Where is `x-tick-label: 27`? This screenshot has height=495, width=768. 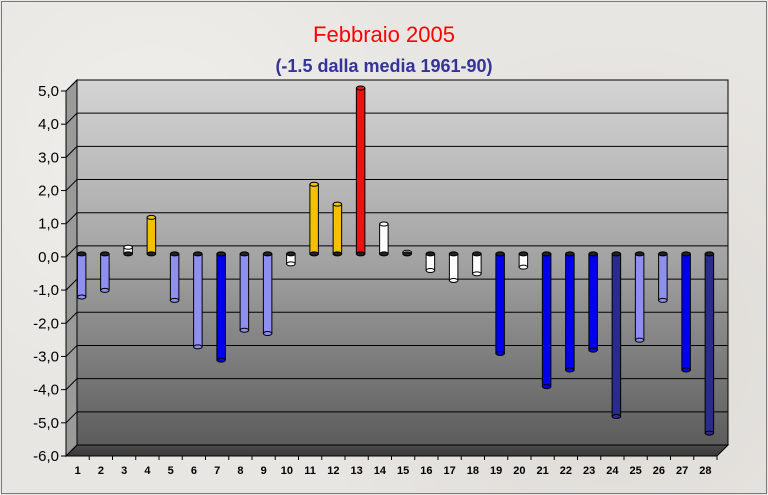 x-tick-label: 27 is located at coordinates (682, 471).